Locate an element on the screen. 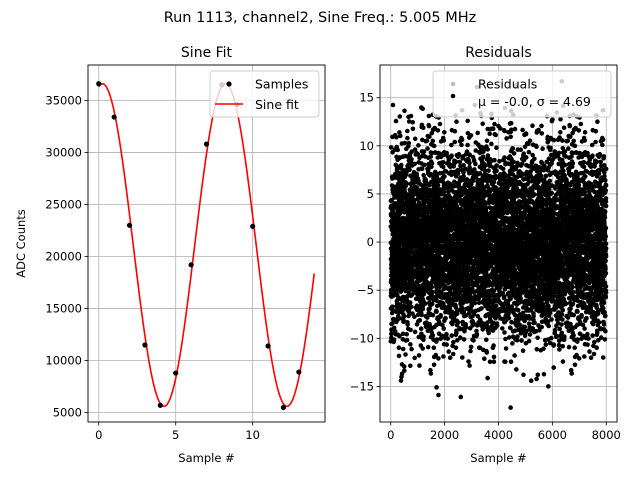  residuals-ytick-label: 10 is located at coordinates (366, 146).